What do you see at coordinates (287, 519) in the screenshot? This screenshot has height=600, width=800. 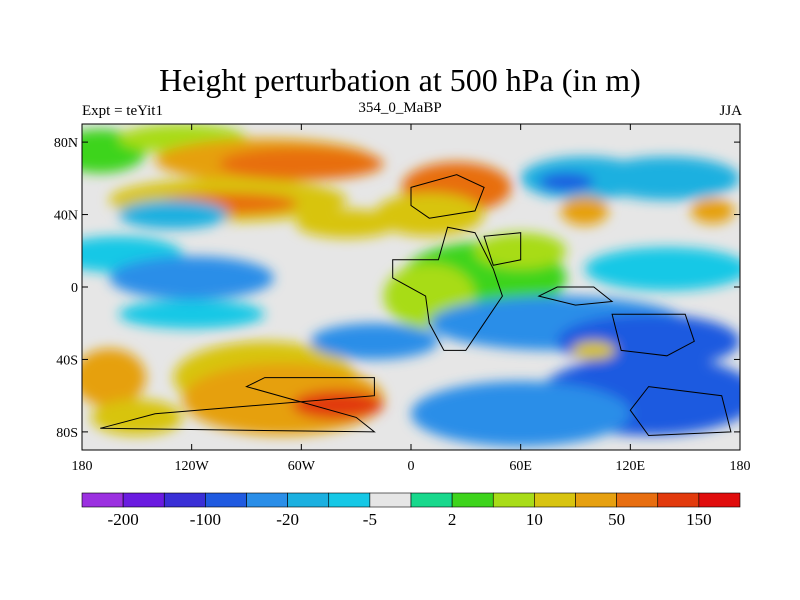 I see `colorbar-label: -20` at bounding box center [287, 519].